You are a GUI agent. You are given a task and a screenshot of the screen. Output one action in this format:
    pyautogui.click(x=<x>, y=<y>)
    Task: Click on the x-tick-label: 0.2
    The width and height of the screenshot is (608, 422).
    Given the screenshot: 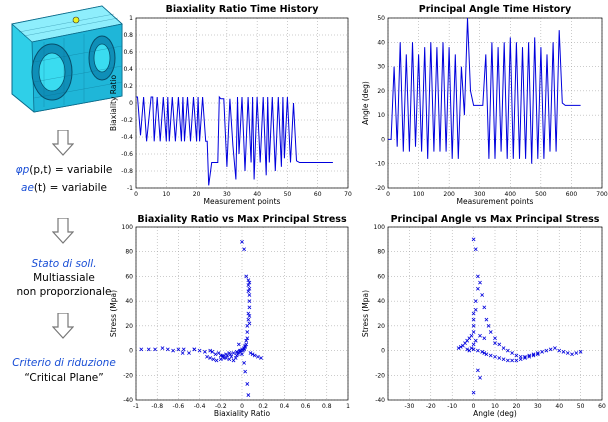 What is the action you would take?
    pyautogui.click(x=263, y=406)
    